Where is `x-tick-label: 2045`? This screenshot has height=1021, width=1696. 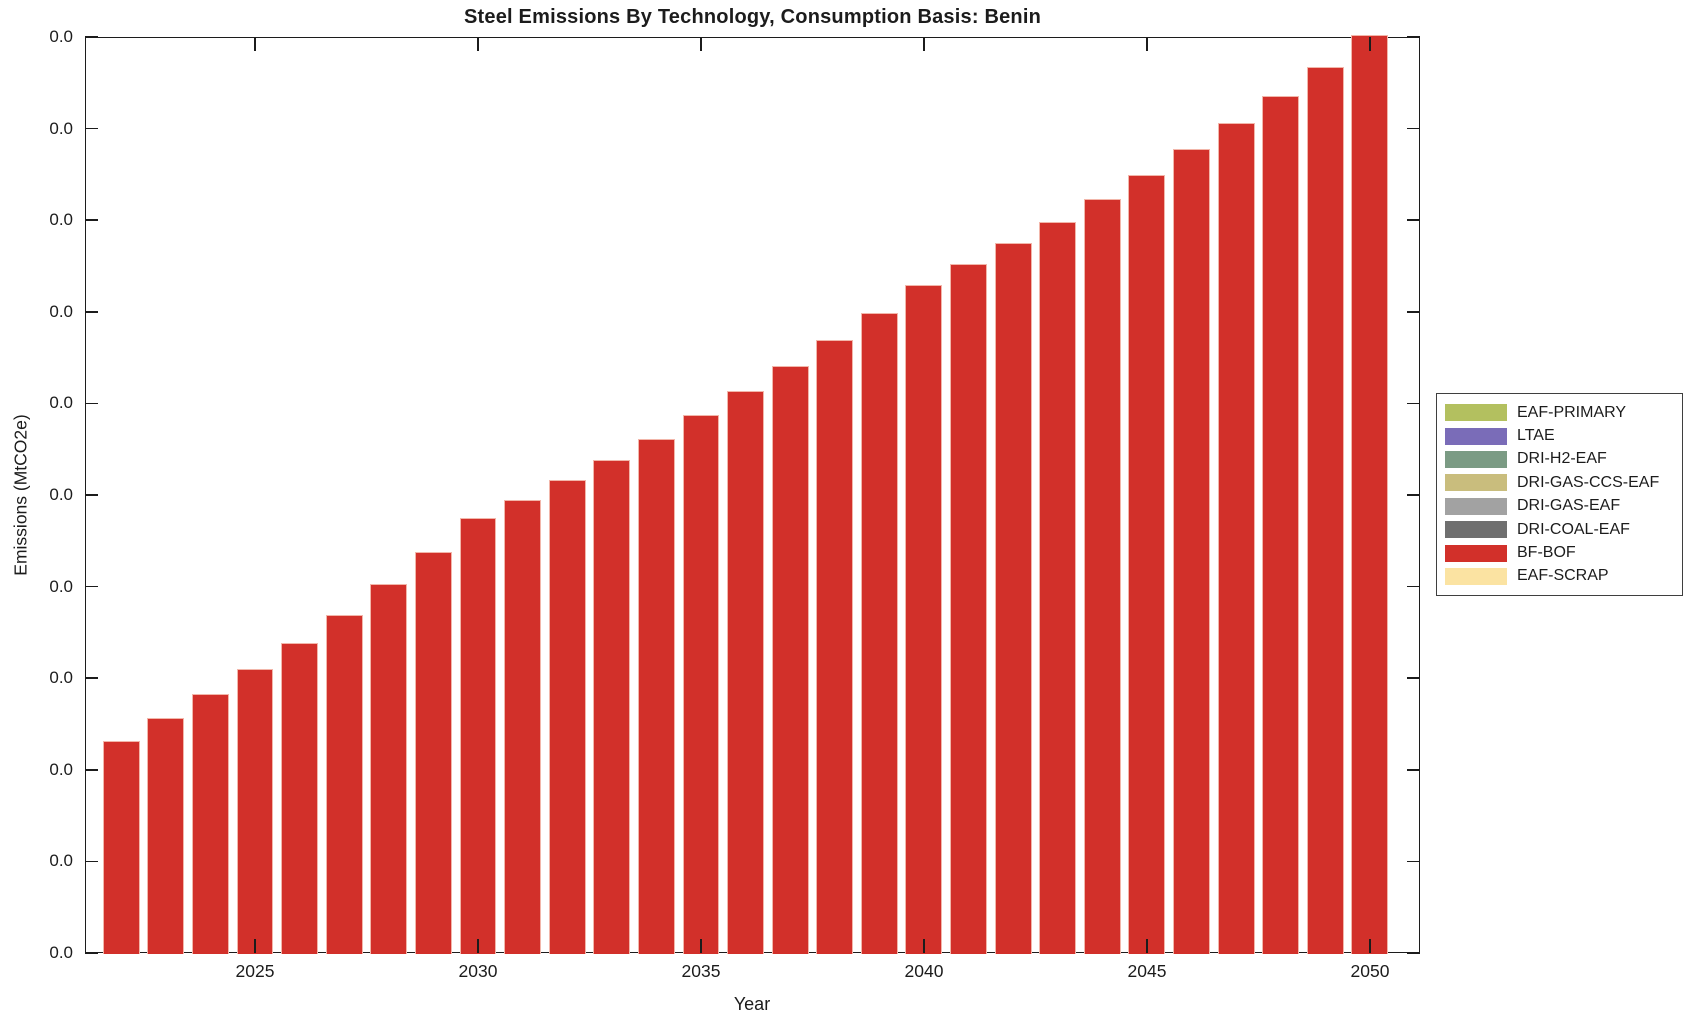
x-tick-label: 2045 is located at coordinates (1147, 971).